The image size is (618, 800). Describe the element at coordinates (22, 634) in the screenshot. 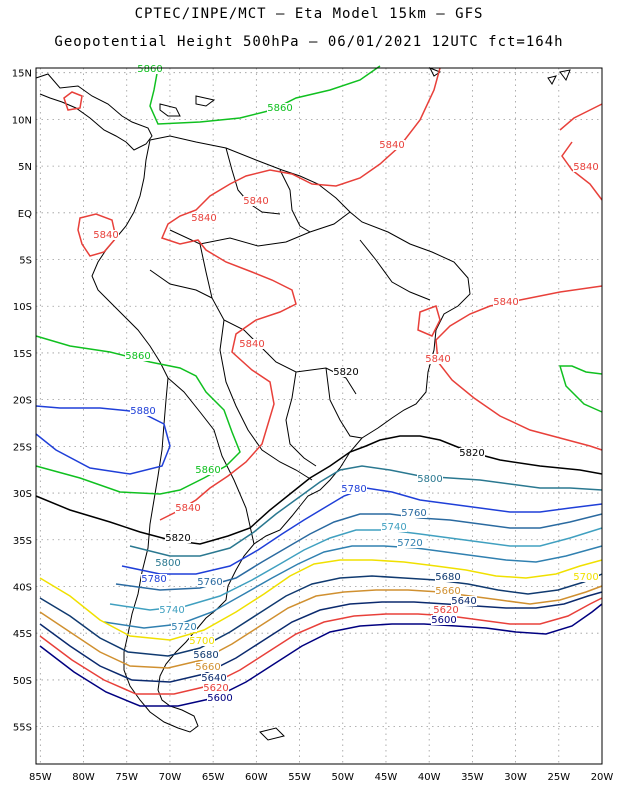

I see `lat-tick-label: 45S` at that location.